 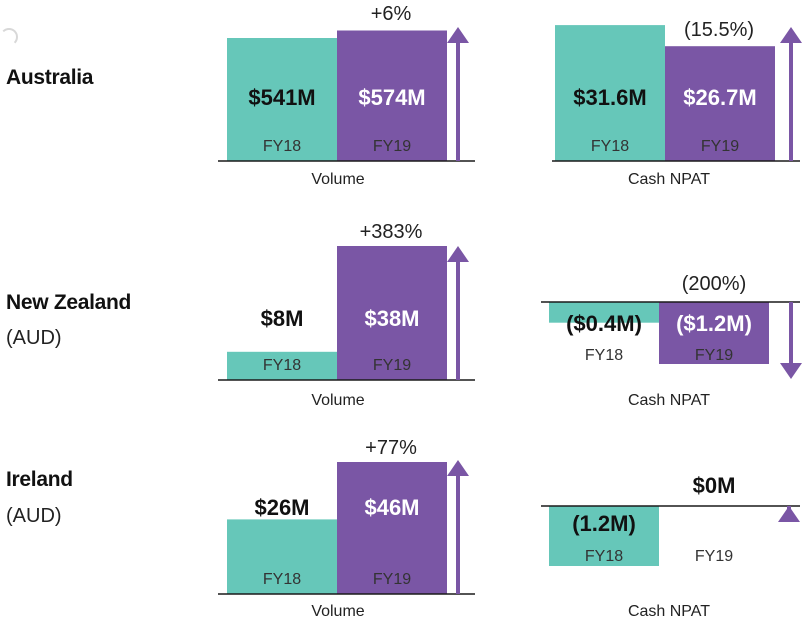 What do you see at coordinates (719, 97) in the screenshot?
I see `value-label-australia-cash-npat-fy19: $26.7M` at bounding box center [719, 97].